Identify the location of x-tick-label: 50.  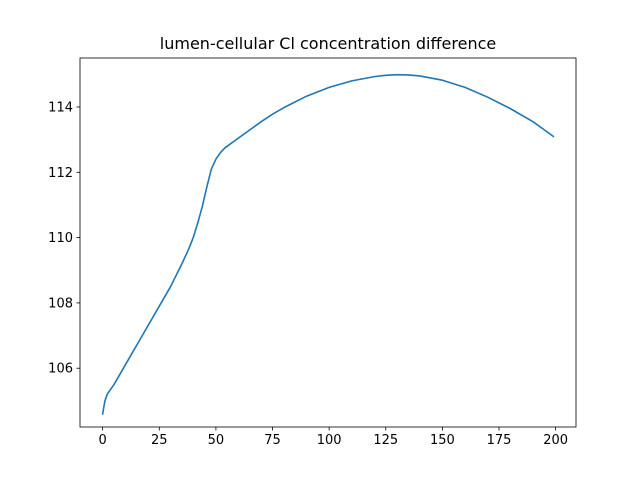
(216, 440).